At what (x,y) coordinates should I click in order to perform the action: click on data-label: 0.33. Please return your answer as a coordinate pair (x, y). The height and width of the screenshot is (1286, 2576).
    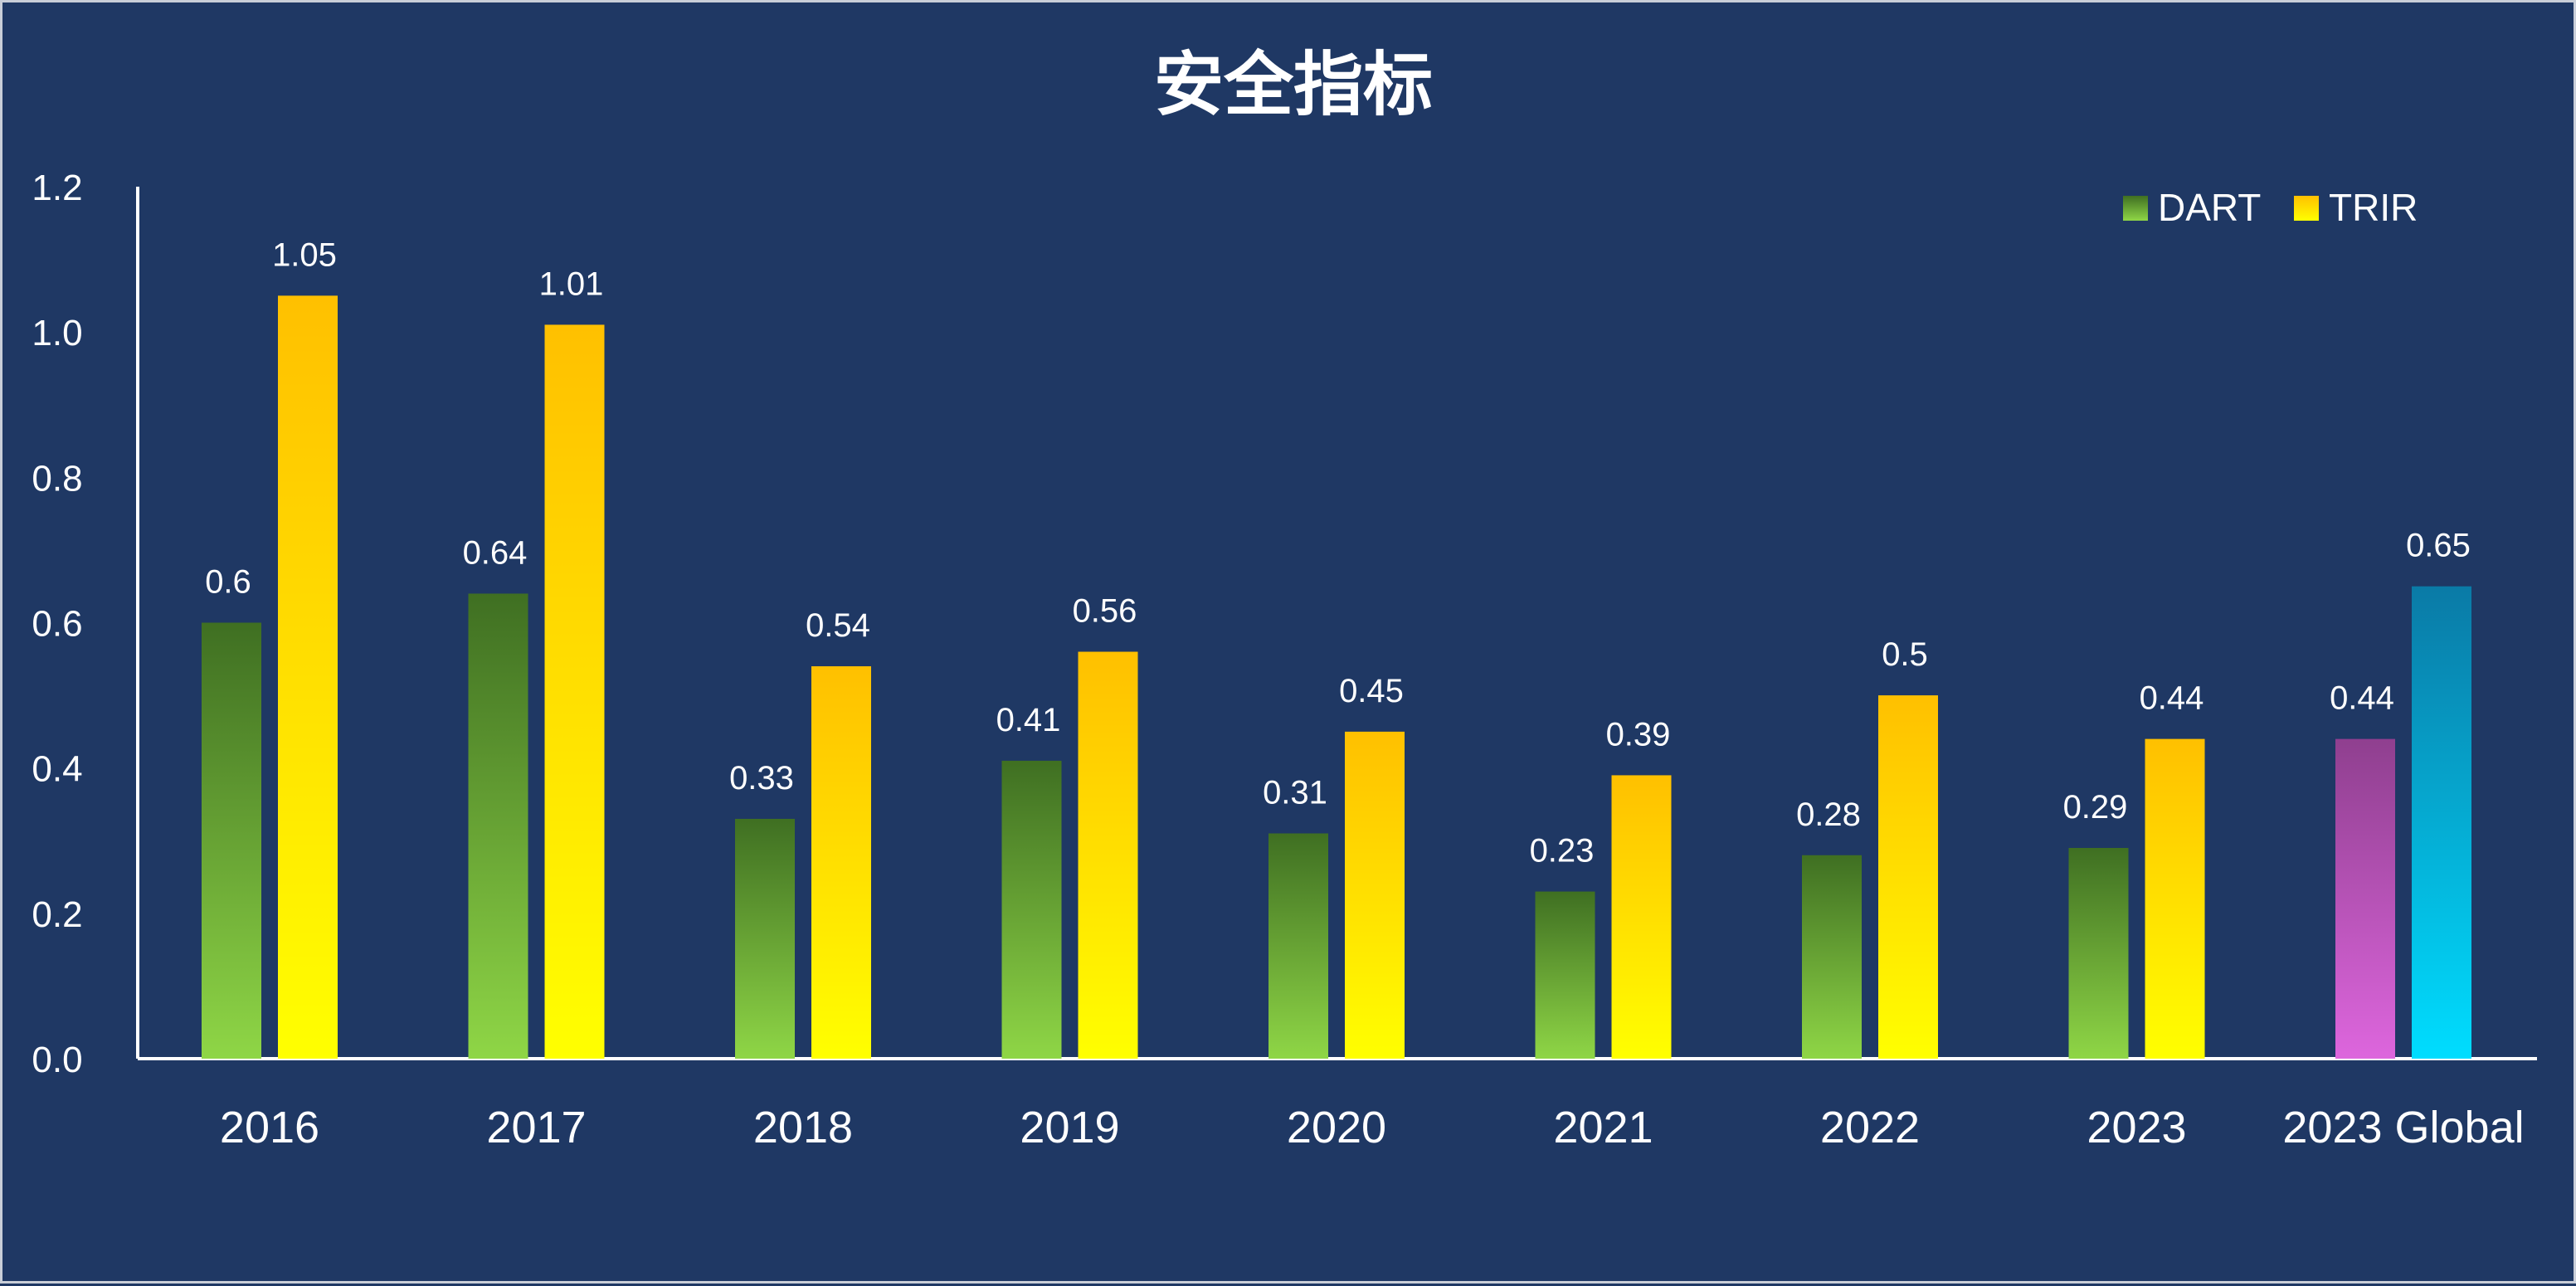
    Looking at the image, I should click on (761, 778).